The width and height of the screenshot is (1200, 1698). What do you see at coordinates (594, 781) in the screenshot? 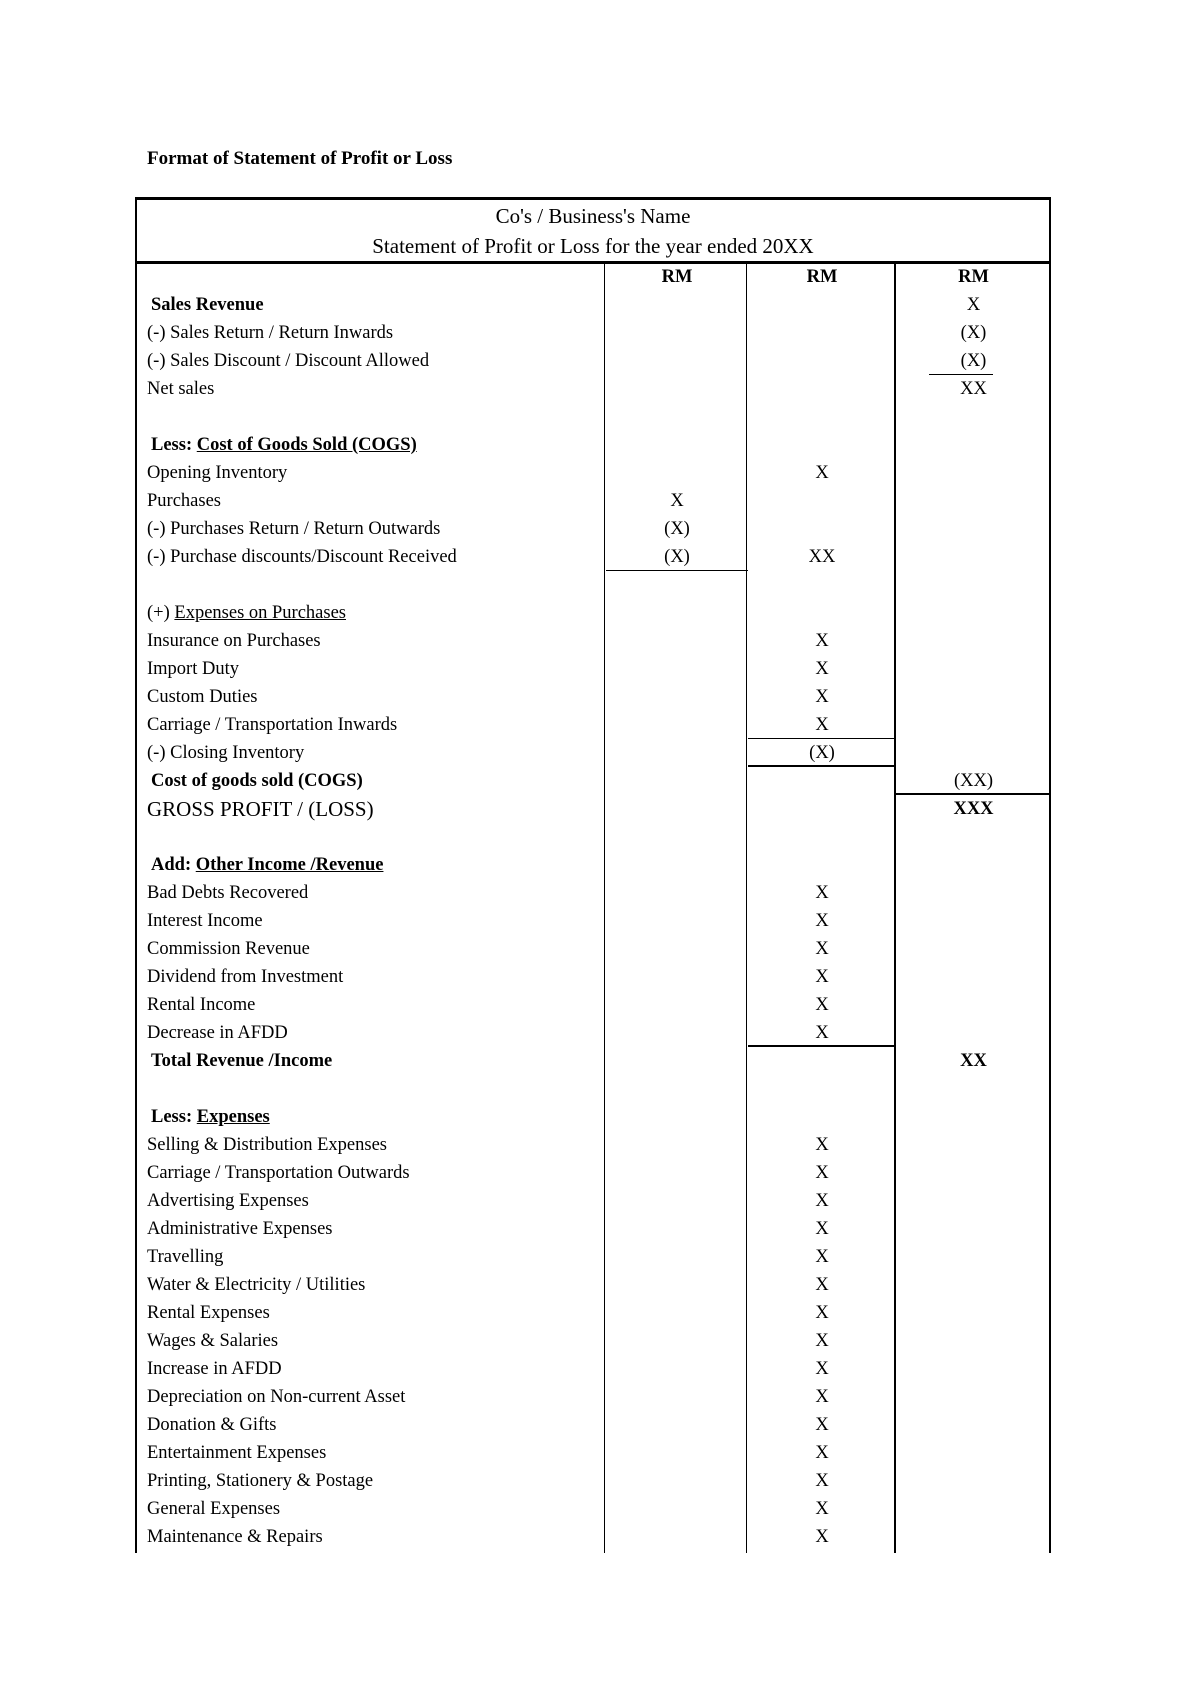
I see `table-row: Cost of goods sold (COGS) (XX)` at bounding box center [594, 781].